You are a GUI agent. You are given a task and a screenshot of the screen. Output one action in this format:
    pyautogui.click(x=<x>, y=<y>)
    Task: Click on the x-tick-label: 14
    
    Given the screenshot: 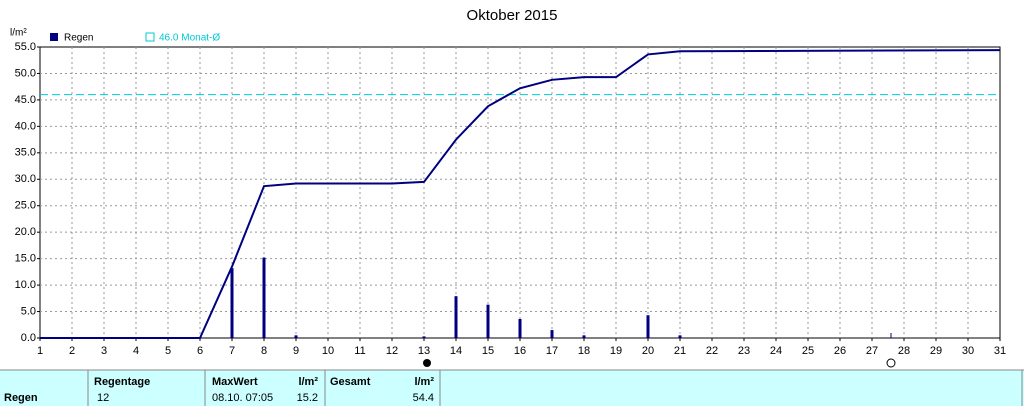 What is the action you would take?
    pyautogui.click(x=456, y=351)
    